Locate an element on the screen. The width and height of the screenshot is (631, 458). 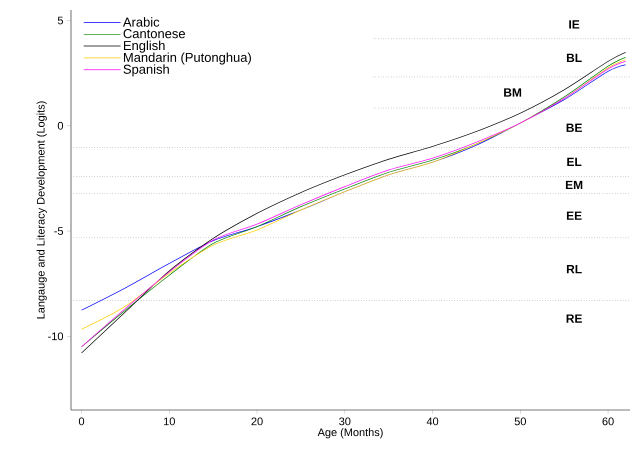
annotation: RE is located at coordinates (574, 318).